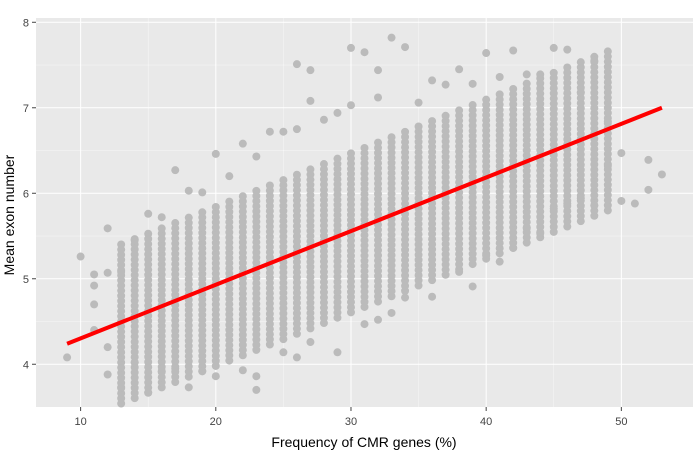  I want to click on y-axis-title: Mean exon number, so click(9, 214).